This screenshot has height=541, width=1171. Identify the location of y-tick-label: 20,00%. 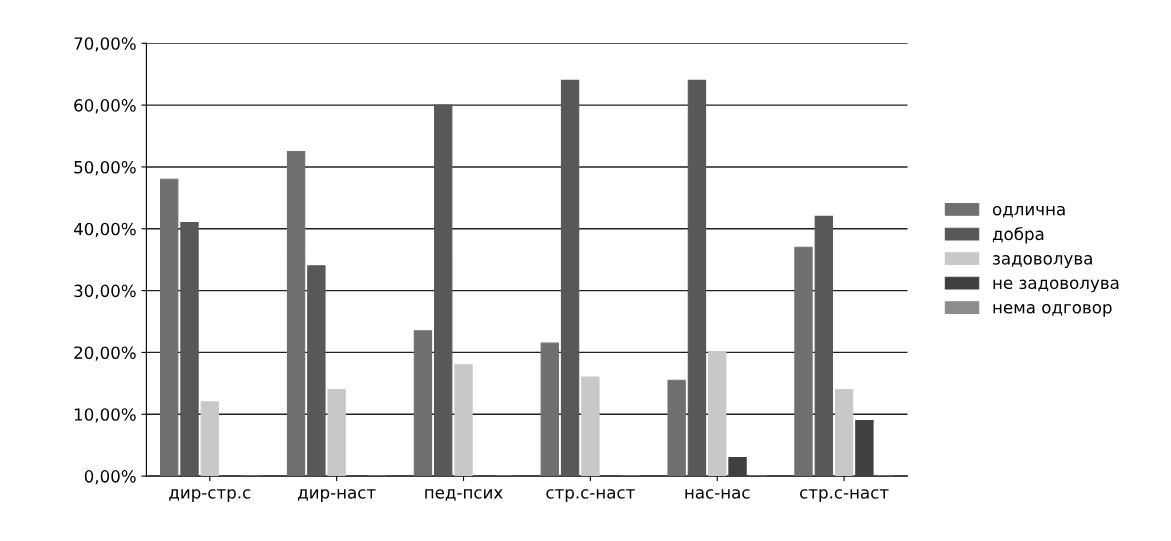
(105, 353).